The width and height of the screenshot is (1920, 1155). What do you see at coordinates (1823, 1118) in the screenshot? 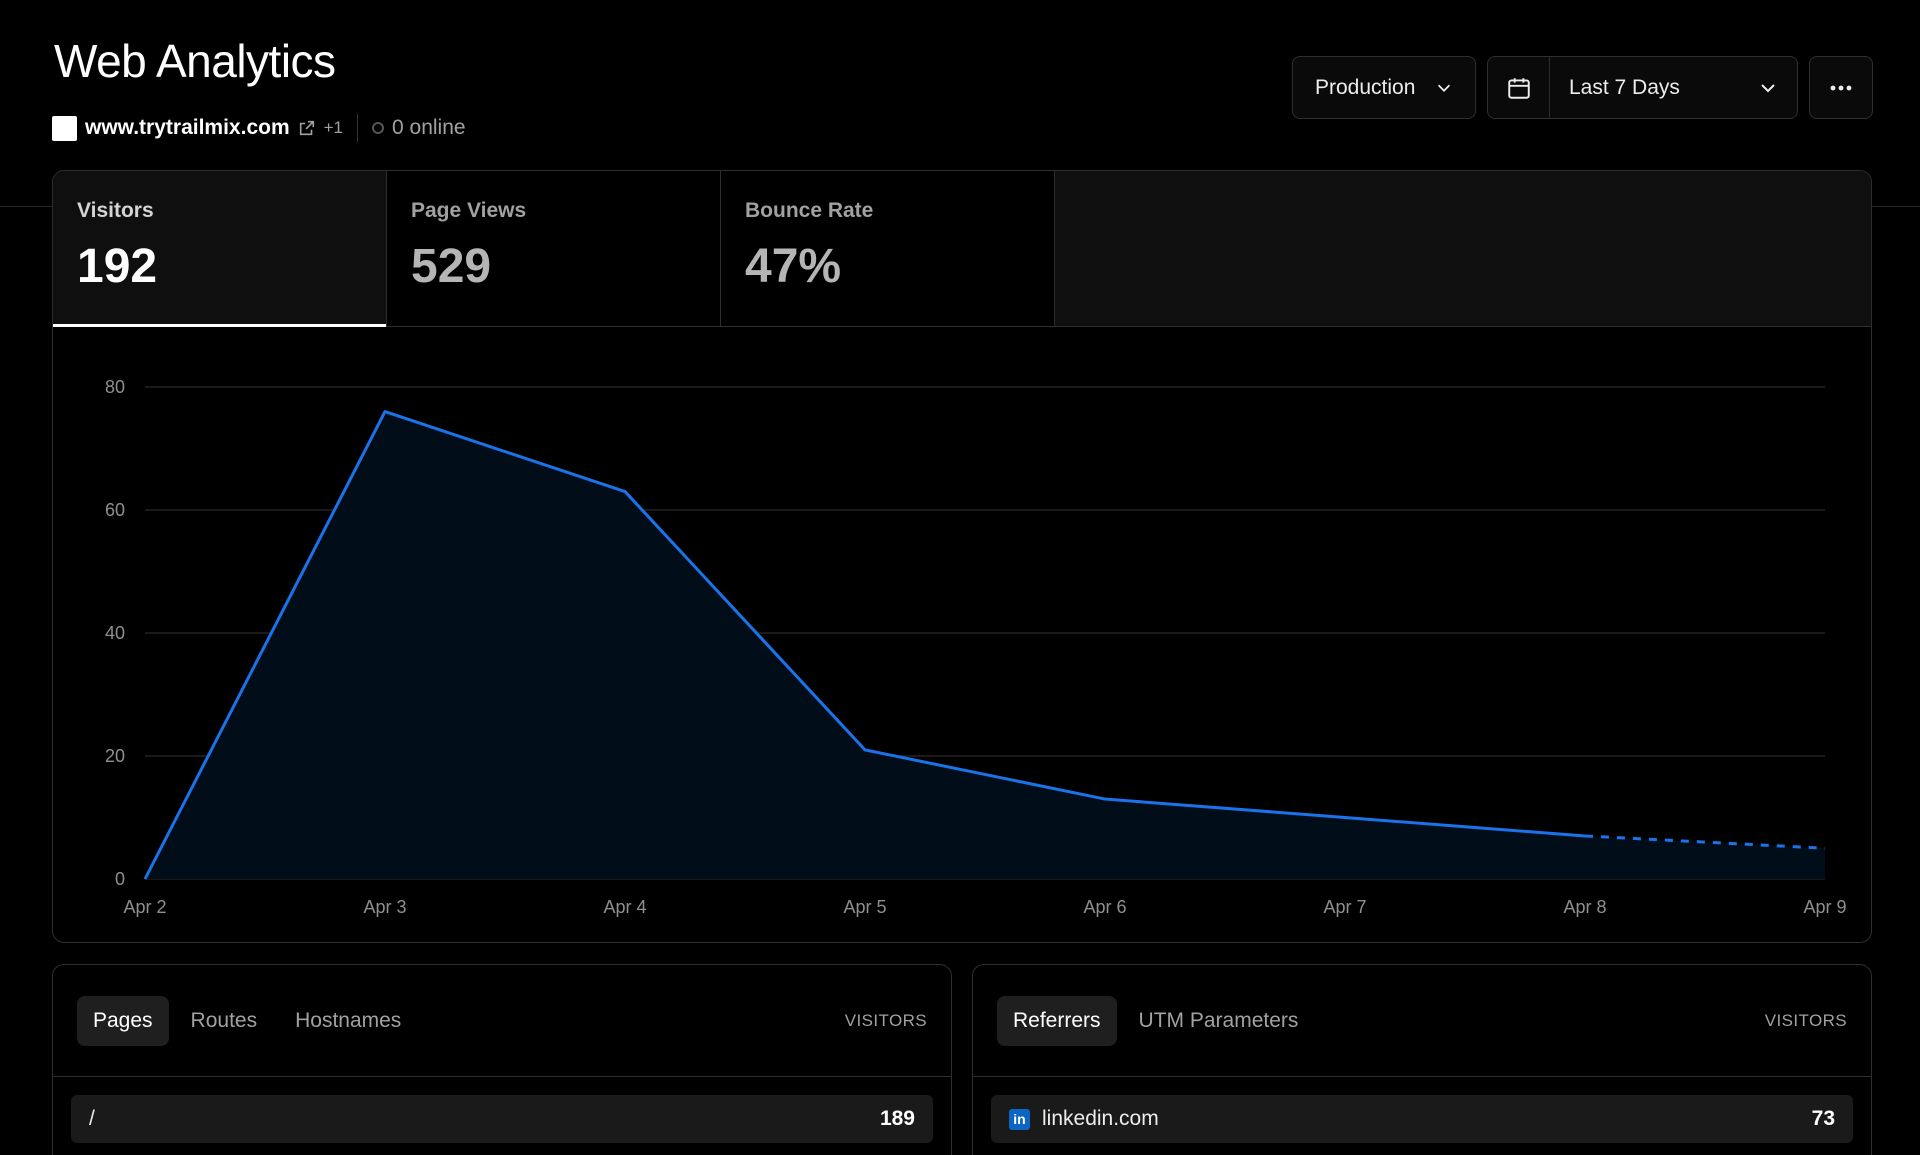
I see `row-value: 73` at bounding box center [1823, 1118].